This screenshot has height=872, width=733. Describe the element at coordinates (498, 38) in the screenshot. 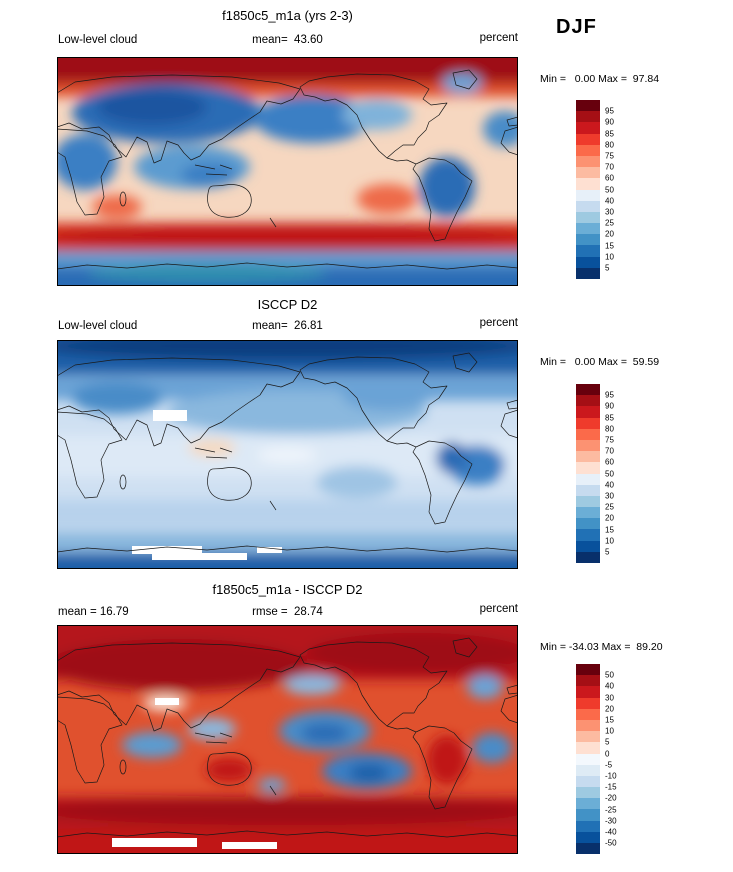

I see `panel1-unit-label: percent` at that location.